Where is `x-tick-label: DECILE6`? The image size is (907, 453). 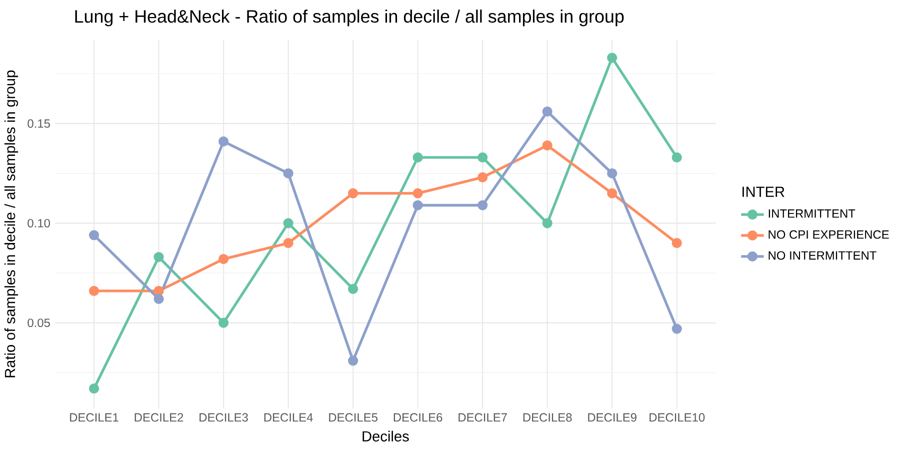
x-tick-label: DECILE6 is located at coordinates (418, 417).